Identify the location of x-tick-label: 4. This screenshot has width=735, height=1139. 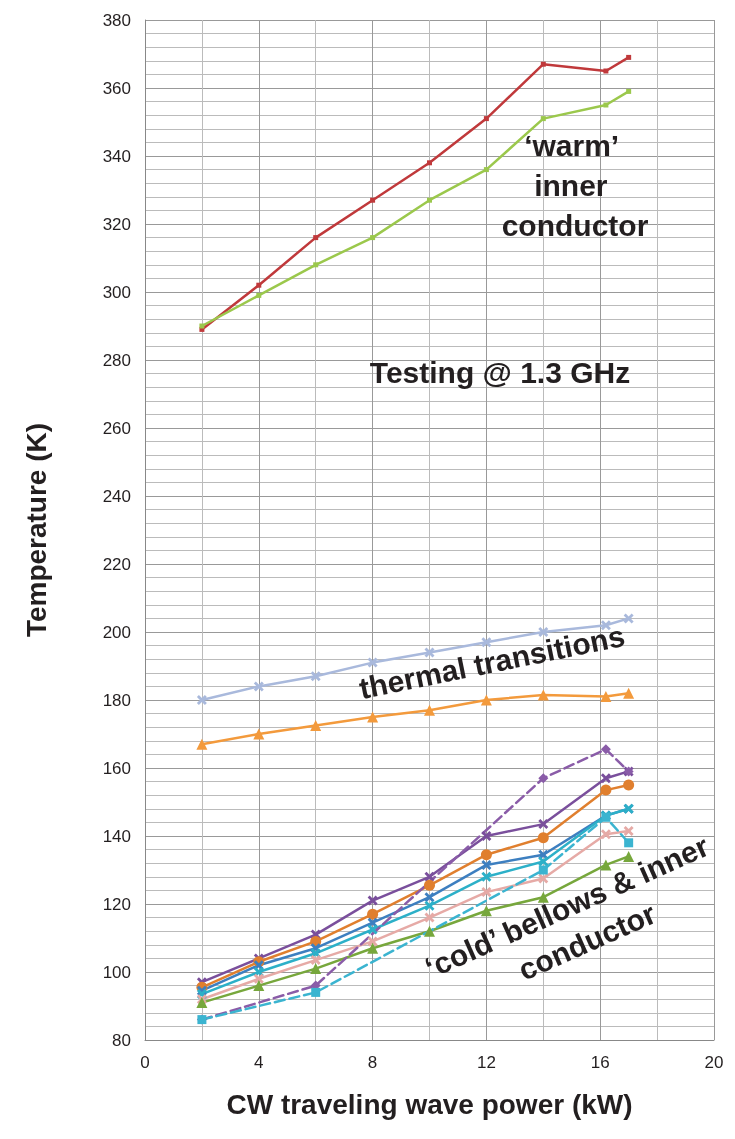
(259, 1062).